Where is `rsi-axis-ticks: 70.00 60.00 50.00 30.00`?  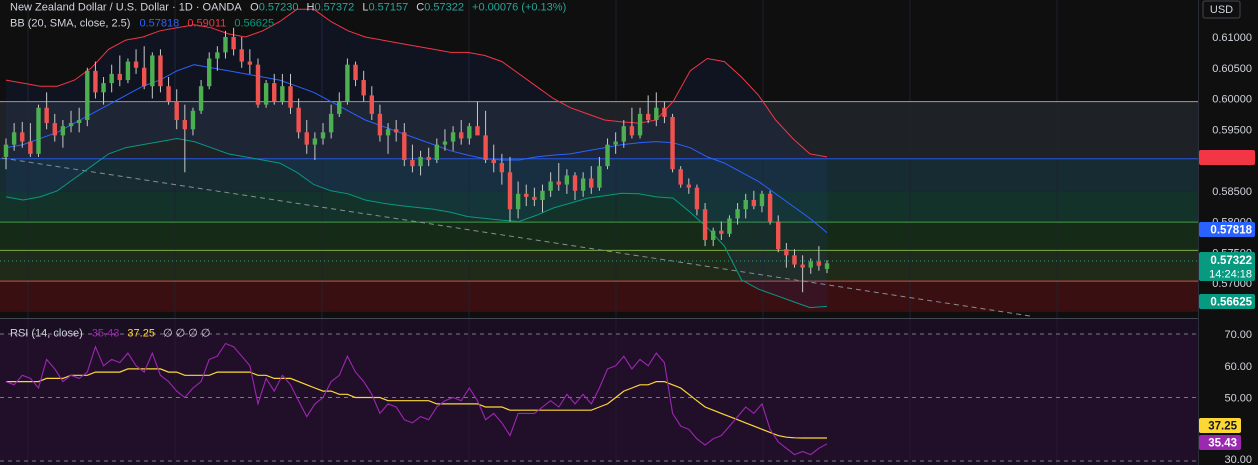
rsi-axis-ticks: 70.00 60.00 50.00 30.00 is located at coordinates (1238, 397).